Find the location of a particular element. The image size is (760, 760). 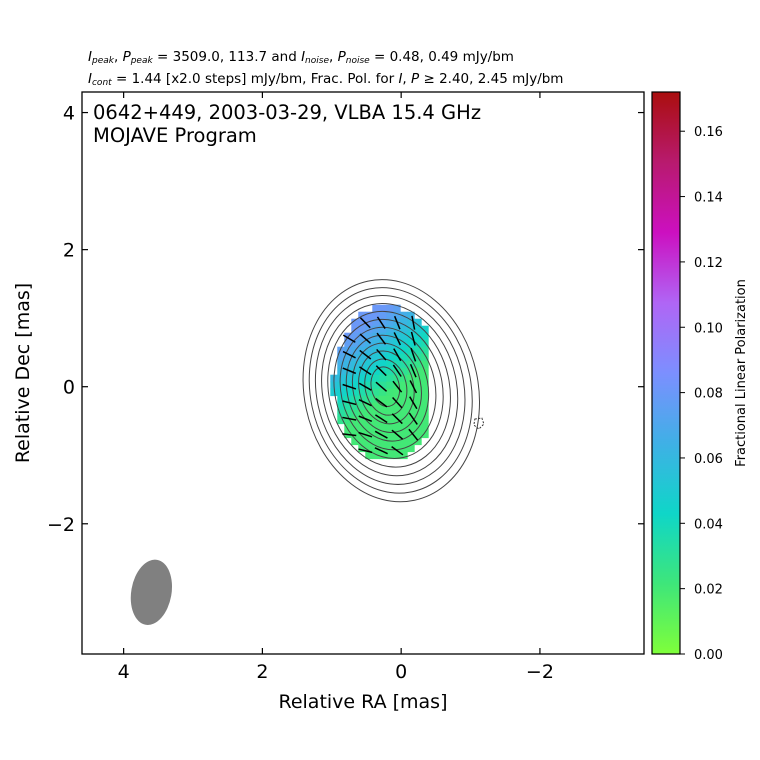

contour-level is located at coordinates (388, 388).